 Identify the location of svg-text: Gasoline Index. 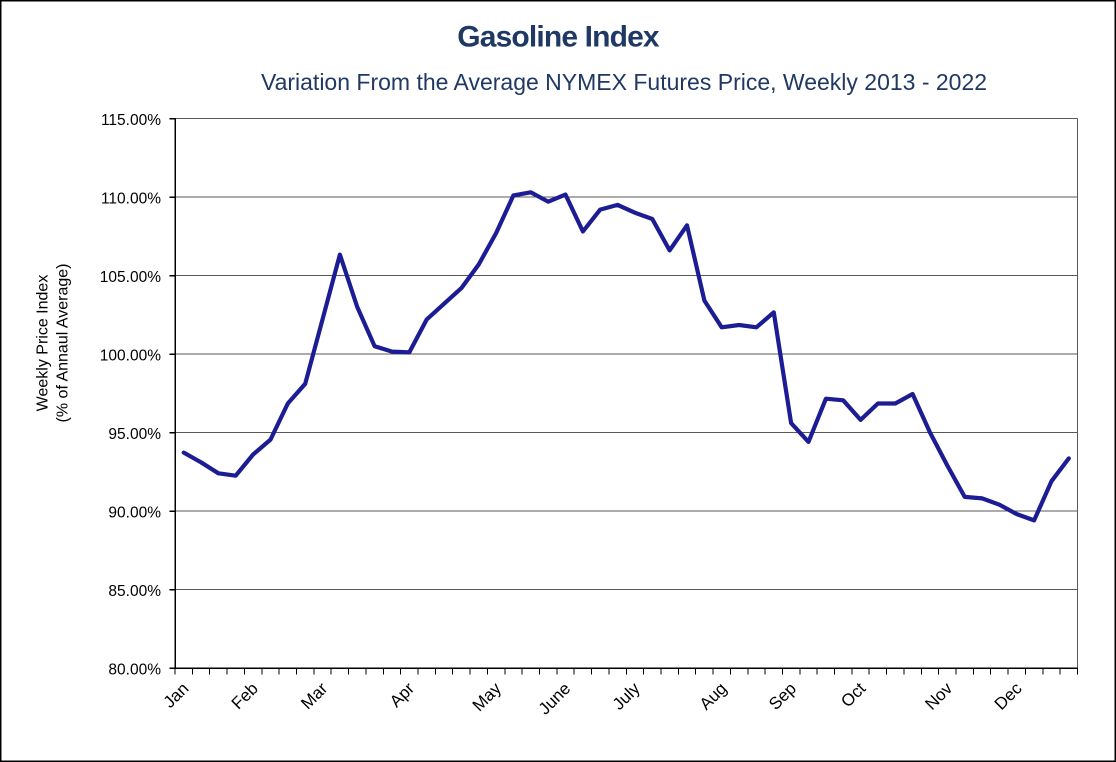
(558, 37).